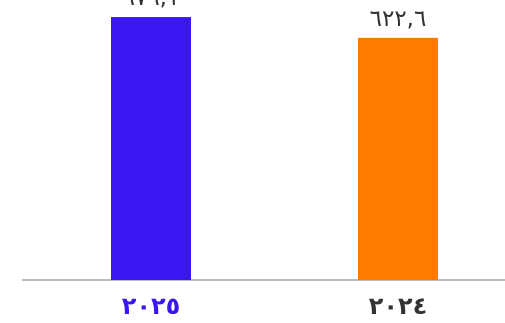 The height and width of the screenshot is (323, 505). I want to click on value-label-1: ٦٢٢,٦, so click(398, 19).